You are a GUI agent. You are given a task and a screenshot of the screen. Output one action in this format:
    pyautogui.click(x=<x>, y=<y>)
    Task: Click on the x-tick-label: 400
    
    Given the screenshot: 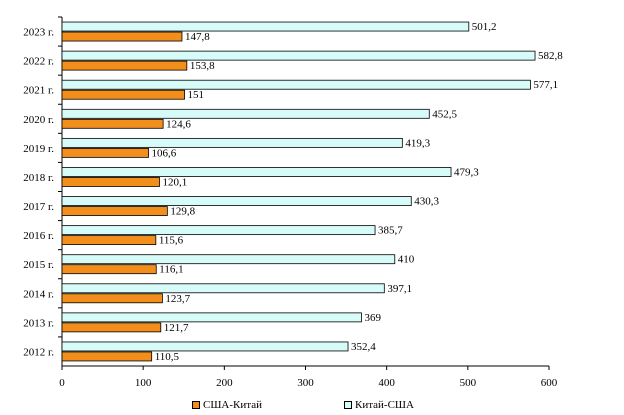 What is the action you would take?
    pyautogui.click(x=386, y=383)
    